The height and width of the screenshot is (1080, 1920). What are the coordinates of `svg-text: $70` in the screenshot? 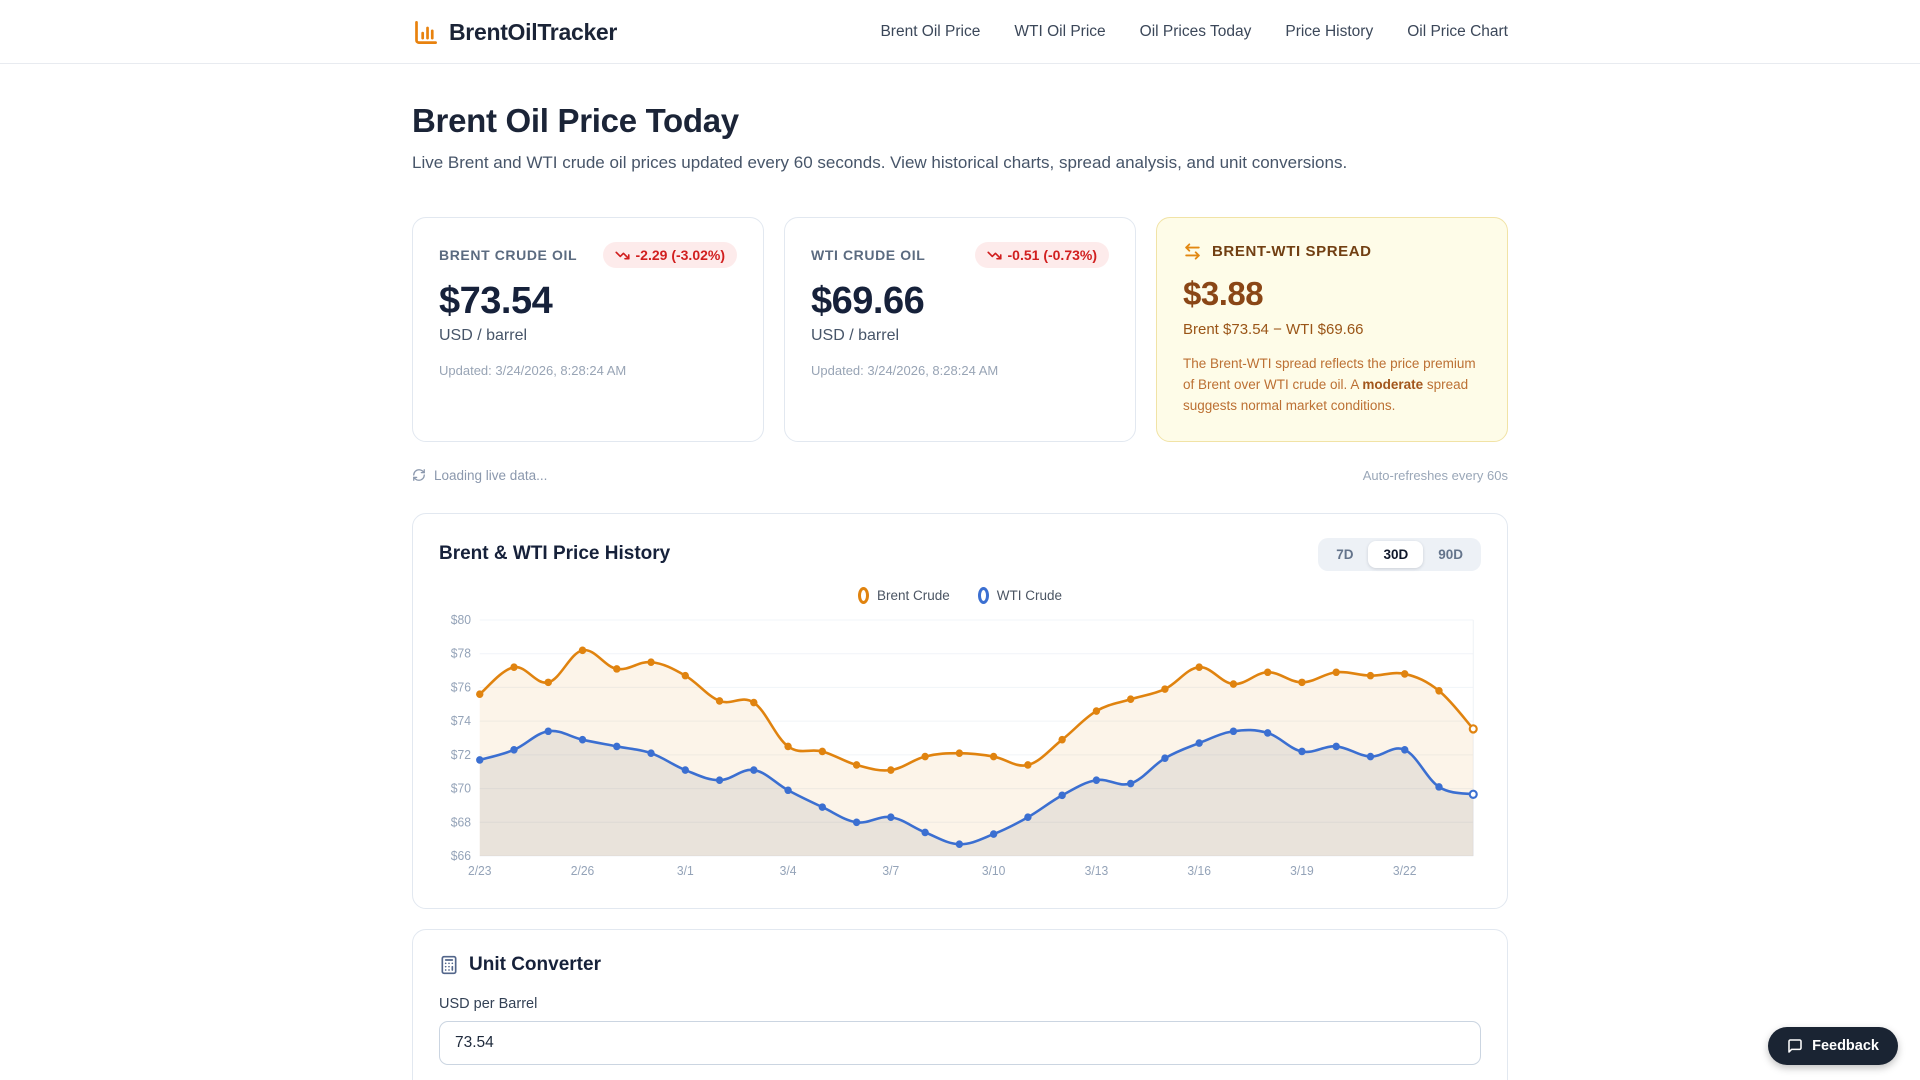 It's located at (461, 788).